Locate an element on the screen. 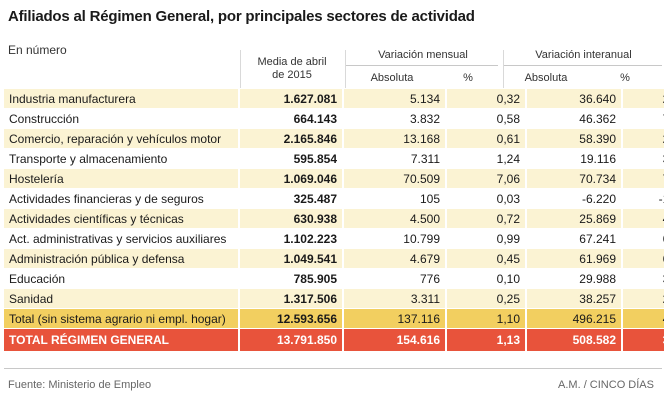 This screenshot has height=407, width=664. sector-name: Transporte y almacenamiento is located at coordinates (121, 158).